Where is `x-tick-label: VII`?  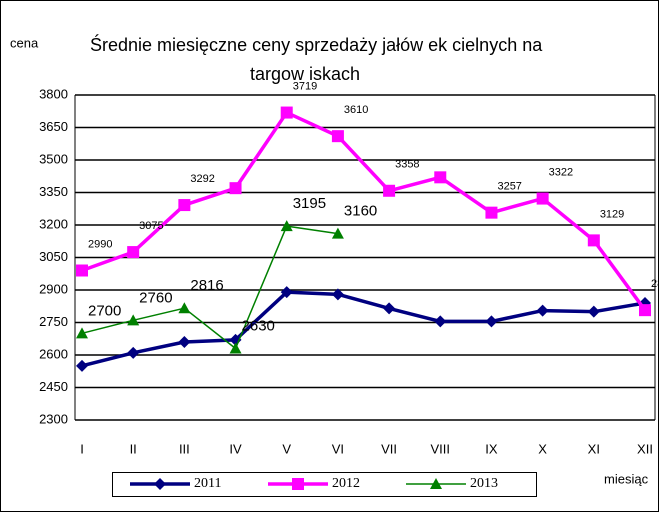
x-tick-label: VII is located at coordinates (389, 448).